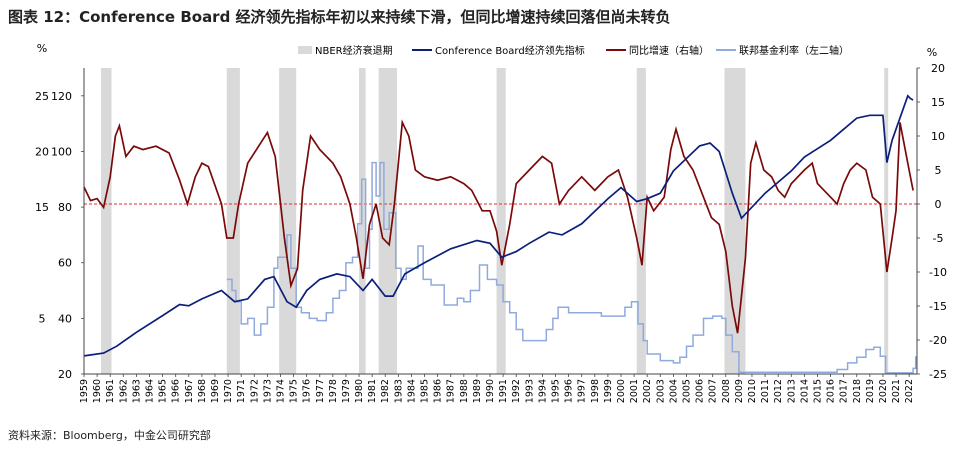 The width and height of the screenshot is (960, 449). I want to click on x-tick-label: 2004, so click(673, 391).